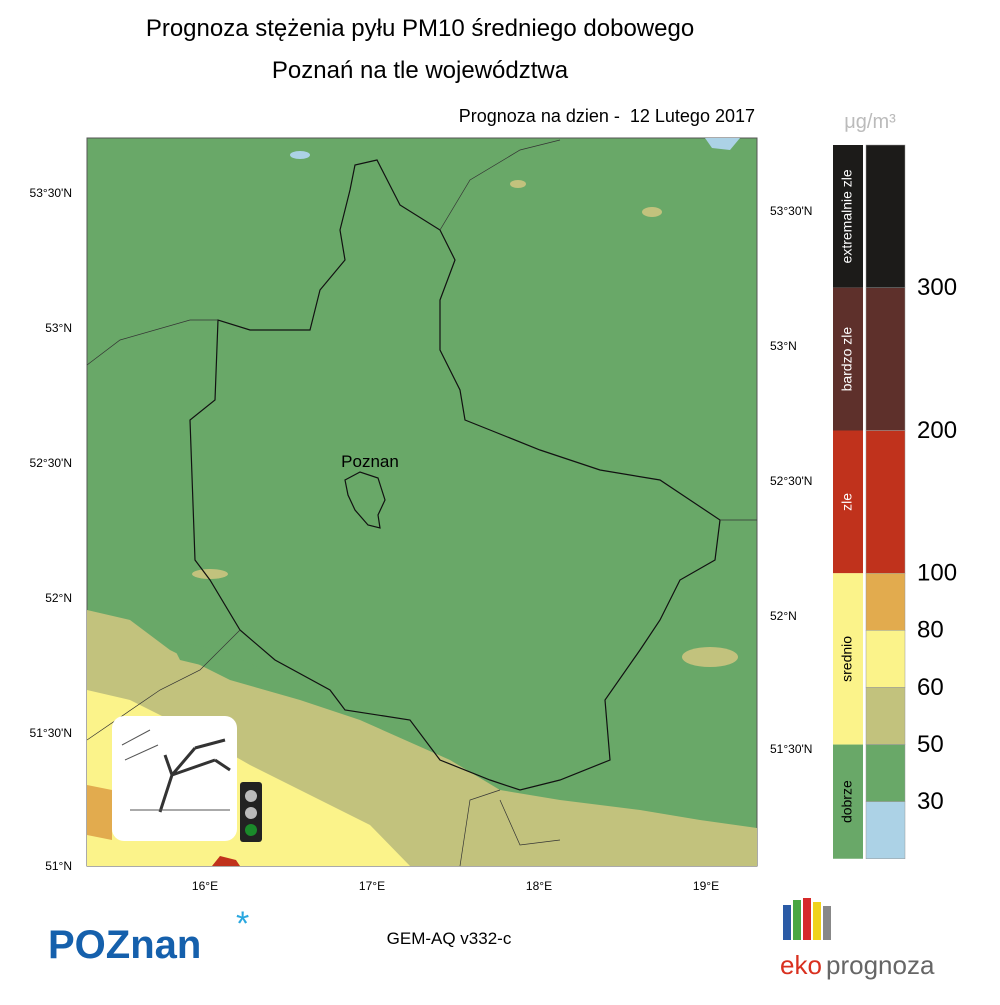 The width and height of the screenshot is (1000, 1005). I want to click on forecast-date: Prognoza na dzien - 12 Lutego 2017, so click(607, 116).